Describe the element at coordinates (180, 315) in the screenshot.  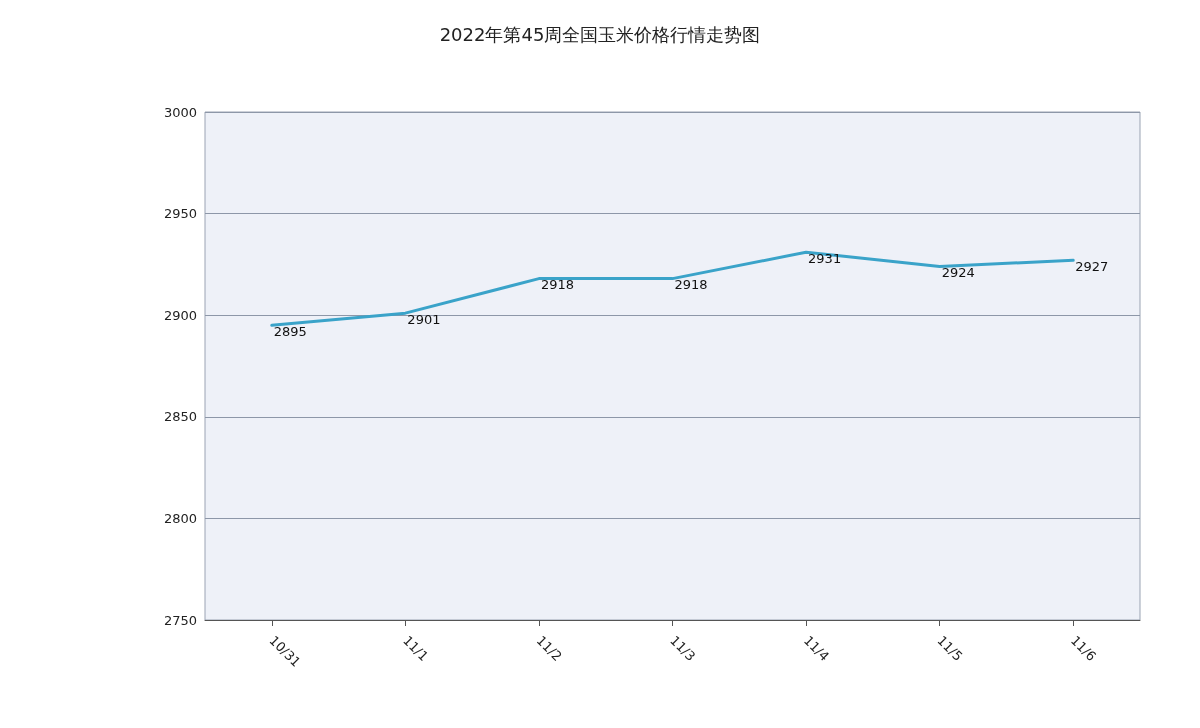
I see `y-tick-label: 2900` at that location.